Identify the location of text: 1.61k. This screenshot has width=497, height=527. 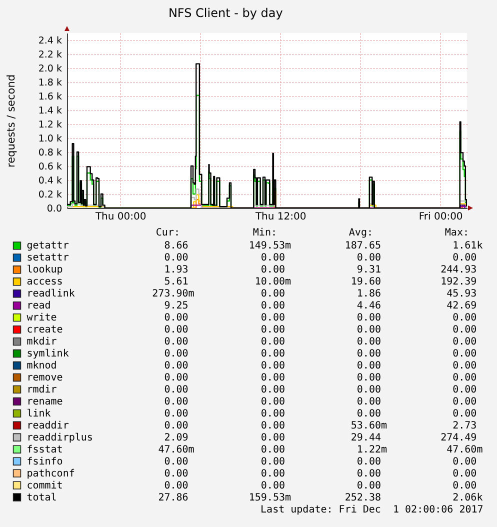
(467, 246).